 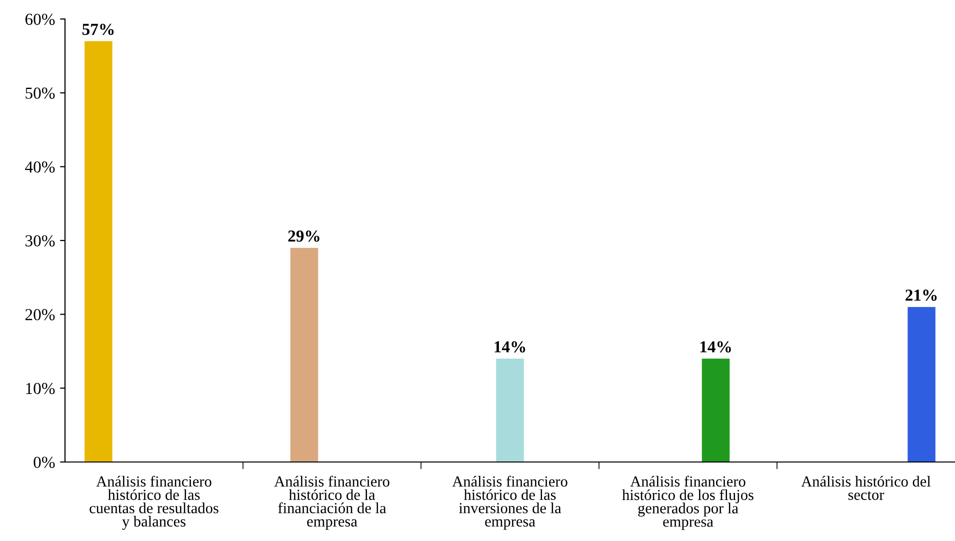 What do you see at coordinates (40, 167) in the screenshot?
I see `y-tick-label: 40%` at bounding box center [40, 167].